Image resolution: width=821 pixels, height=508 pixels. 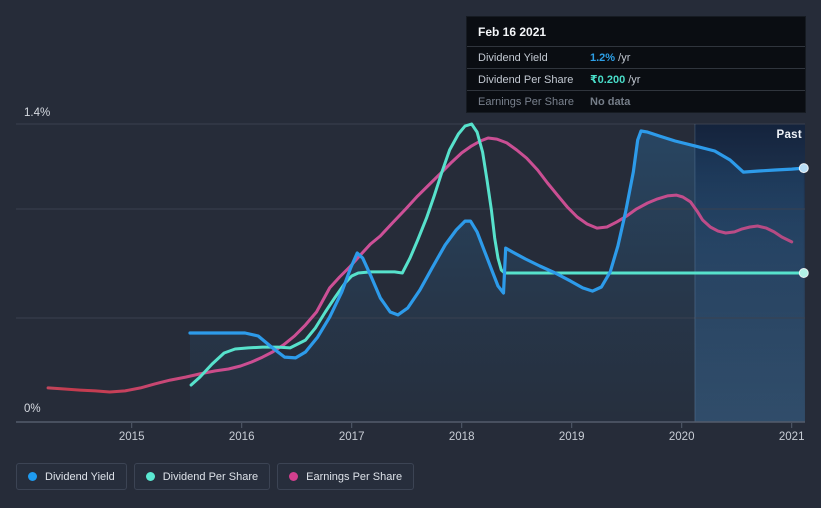 What do you see at coordinates (354, 476) in the screenshot?
I see `legend-label: Earnings Per Share` at bounding box center [354, 476].